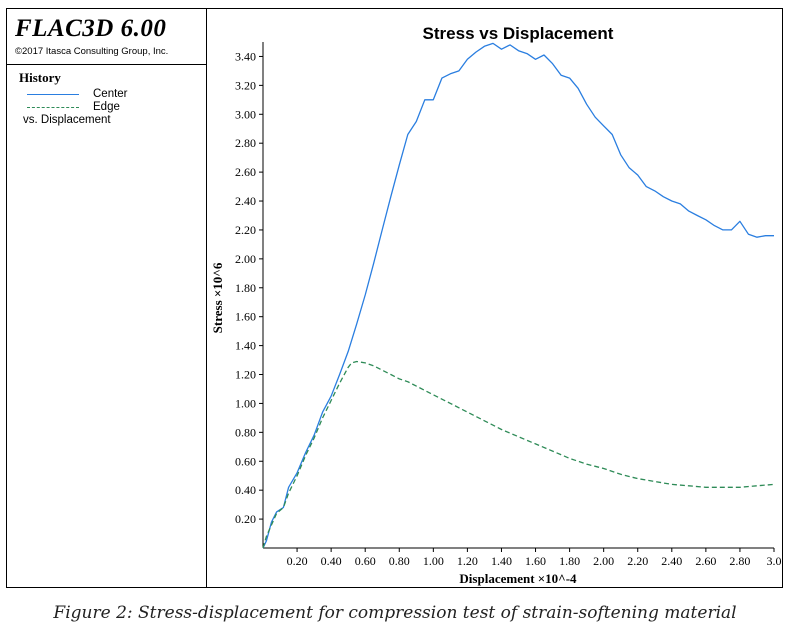  I want to click on x-tick-label: 2.80, so click(739, 561).